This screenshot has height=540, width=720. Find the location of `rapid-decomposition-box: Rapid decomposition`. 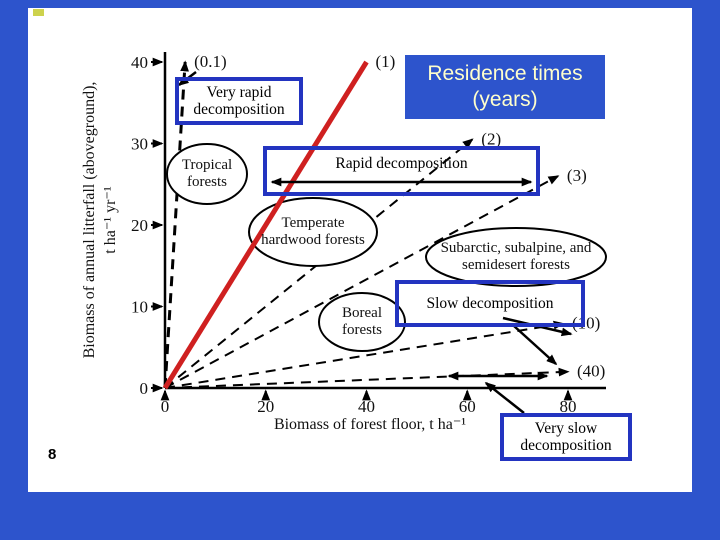

rapid-decomposition-box: Rapid decomposition is located at coordinates (401, 171).